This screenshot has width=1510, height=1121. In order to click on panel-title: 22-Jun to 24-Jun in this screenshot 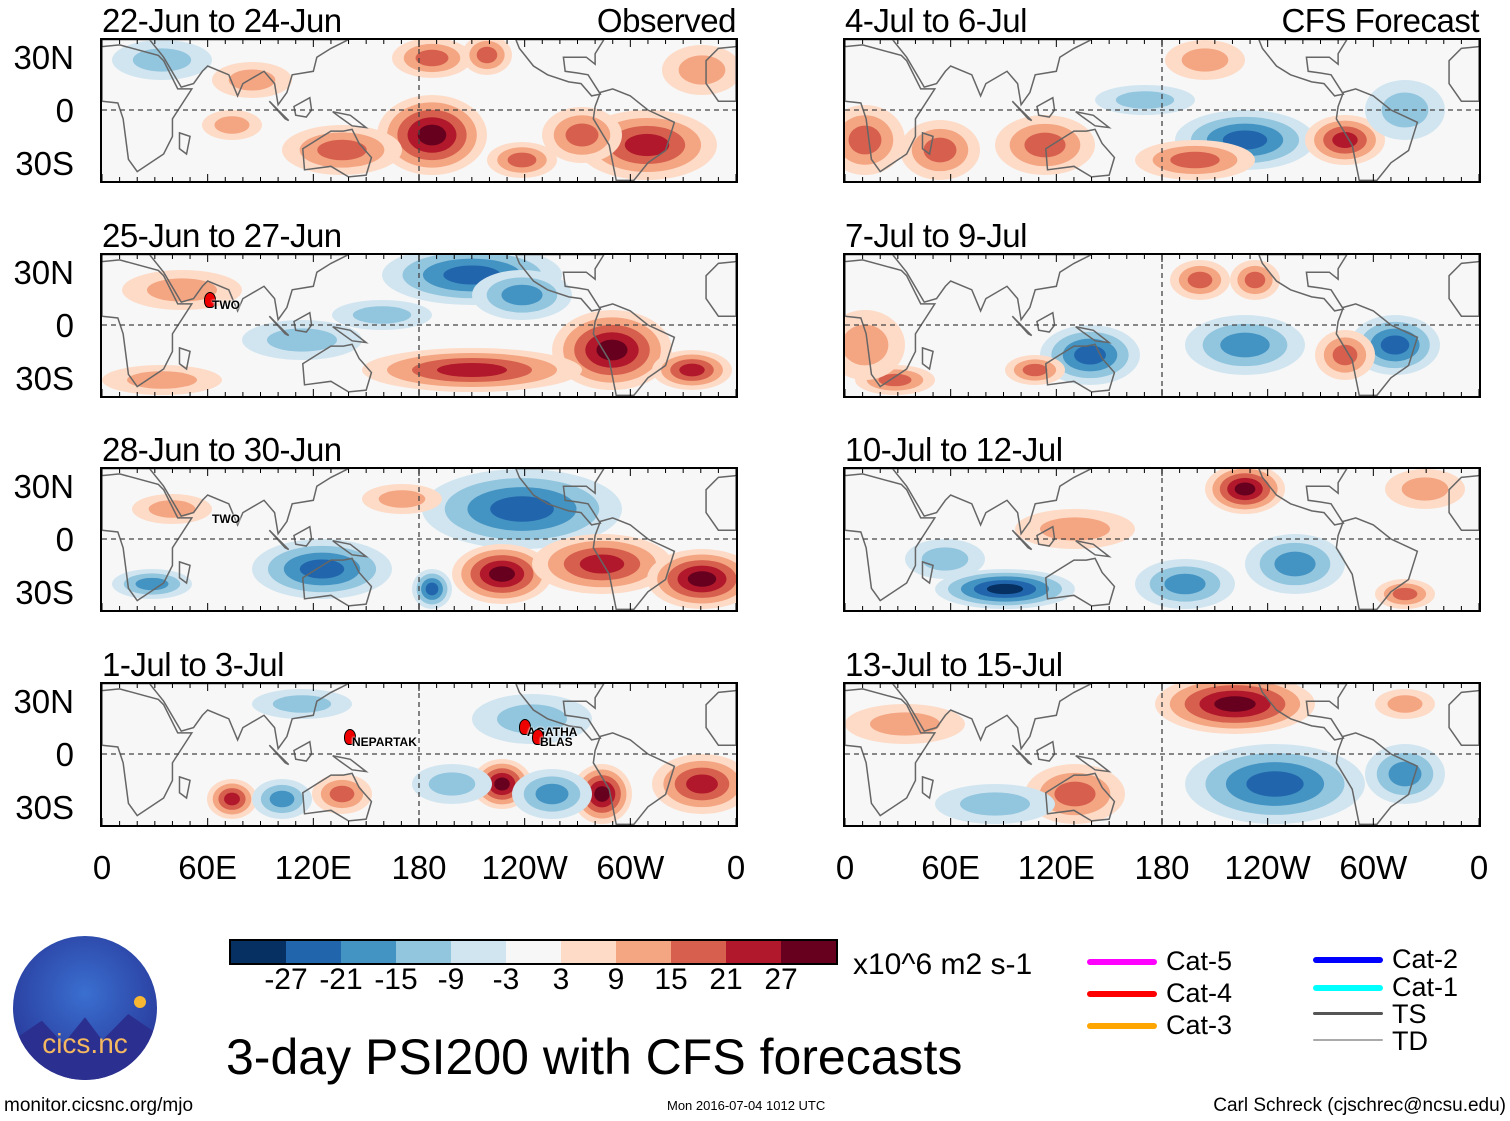, I will do `click(222, 20)`.